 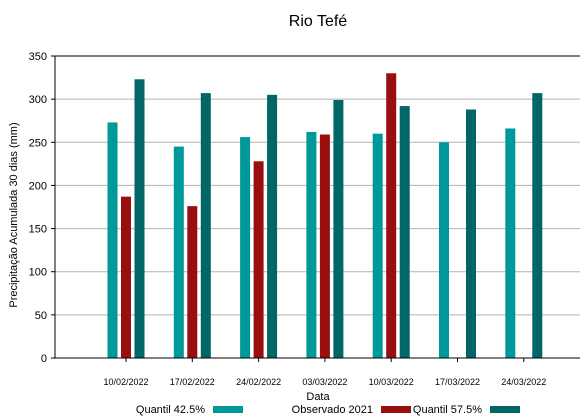 I want to click on bar-quantil-42-5--3, so click(x=311, y=244).